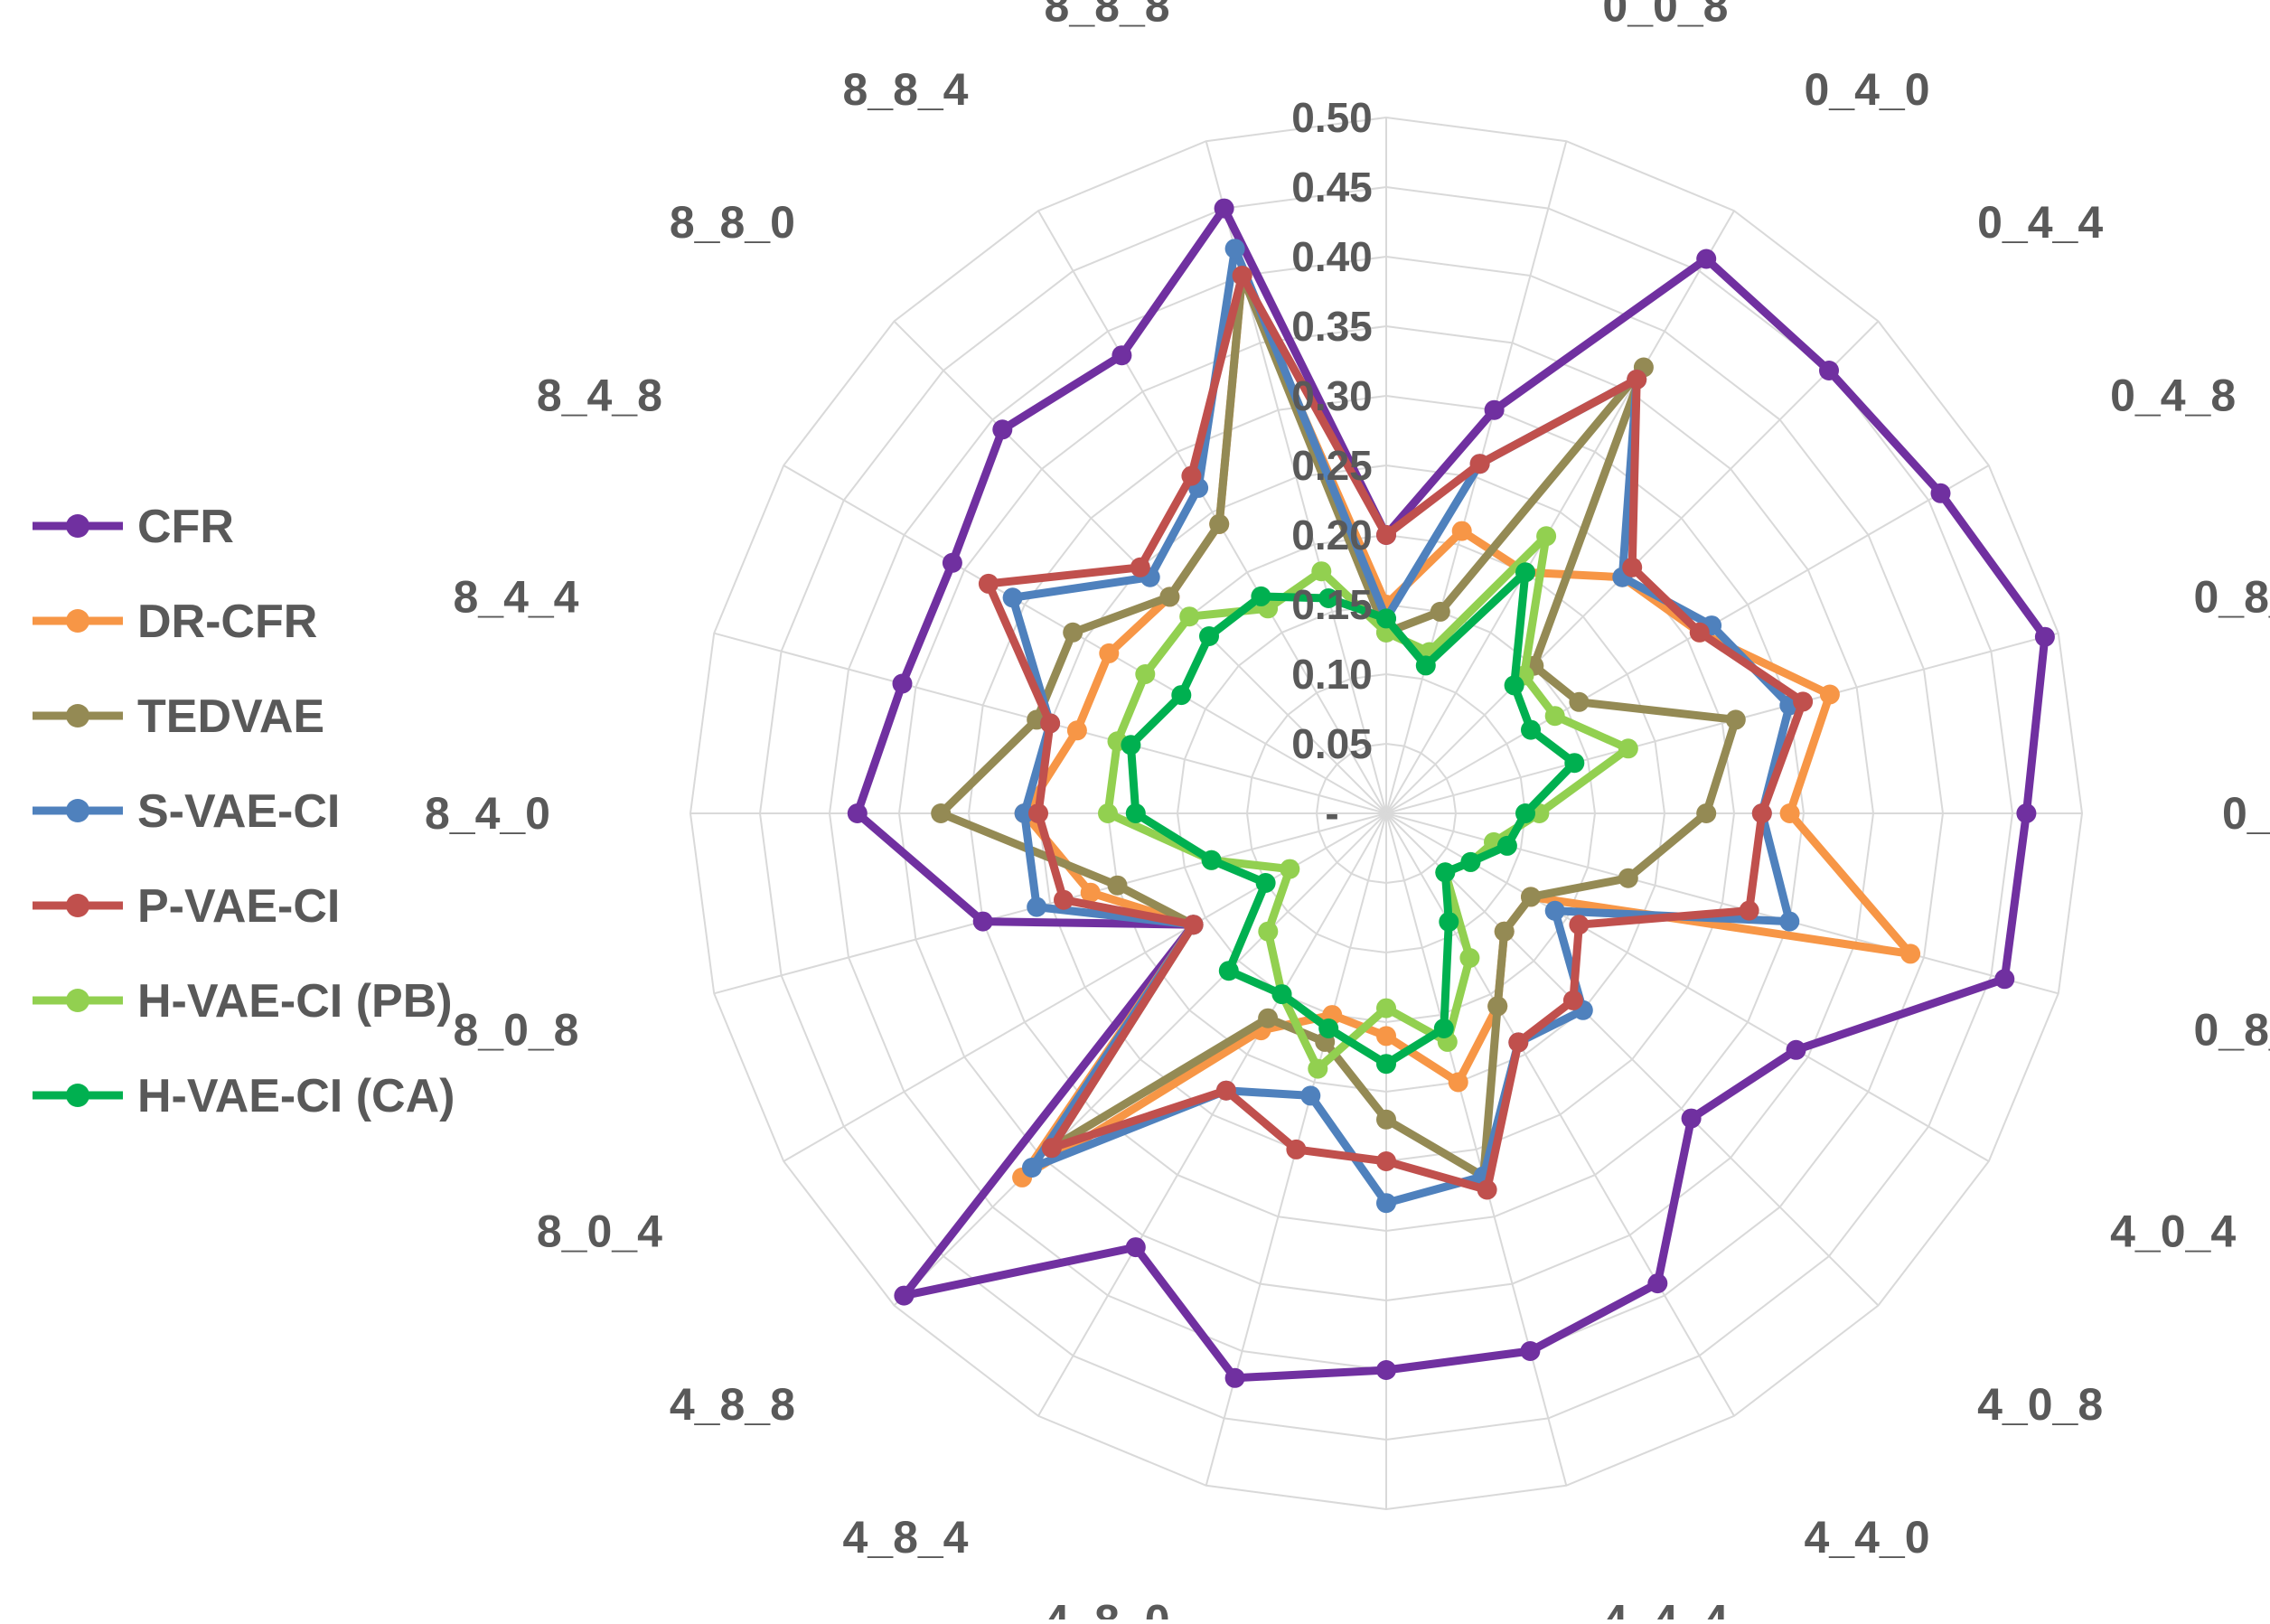 Image resolution: width=2270 pixels, height=1624 pixels. Describe the element at coordinates (295, 1002) in the screenshot. I see `legend-label: H-VAE-CI (PB)` at that location.